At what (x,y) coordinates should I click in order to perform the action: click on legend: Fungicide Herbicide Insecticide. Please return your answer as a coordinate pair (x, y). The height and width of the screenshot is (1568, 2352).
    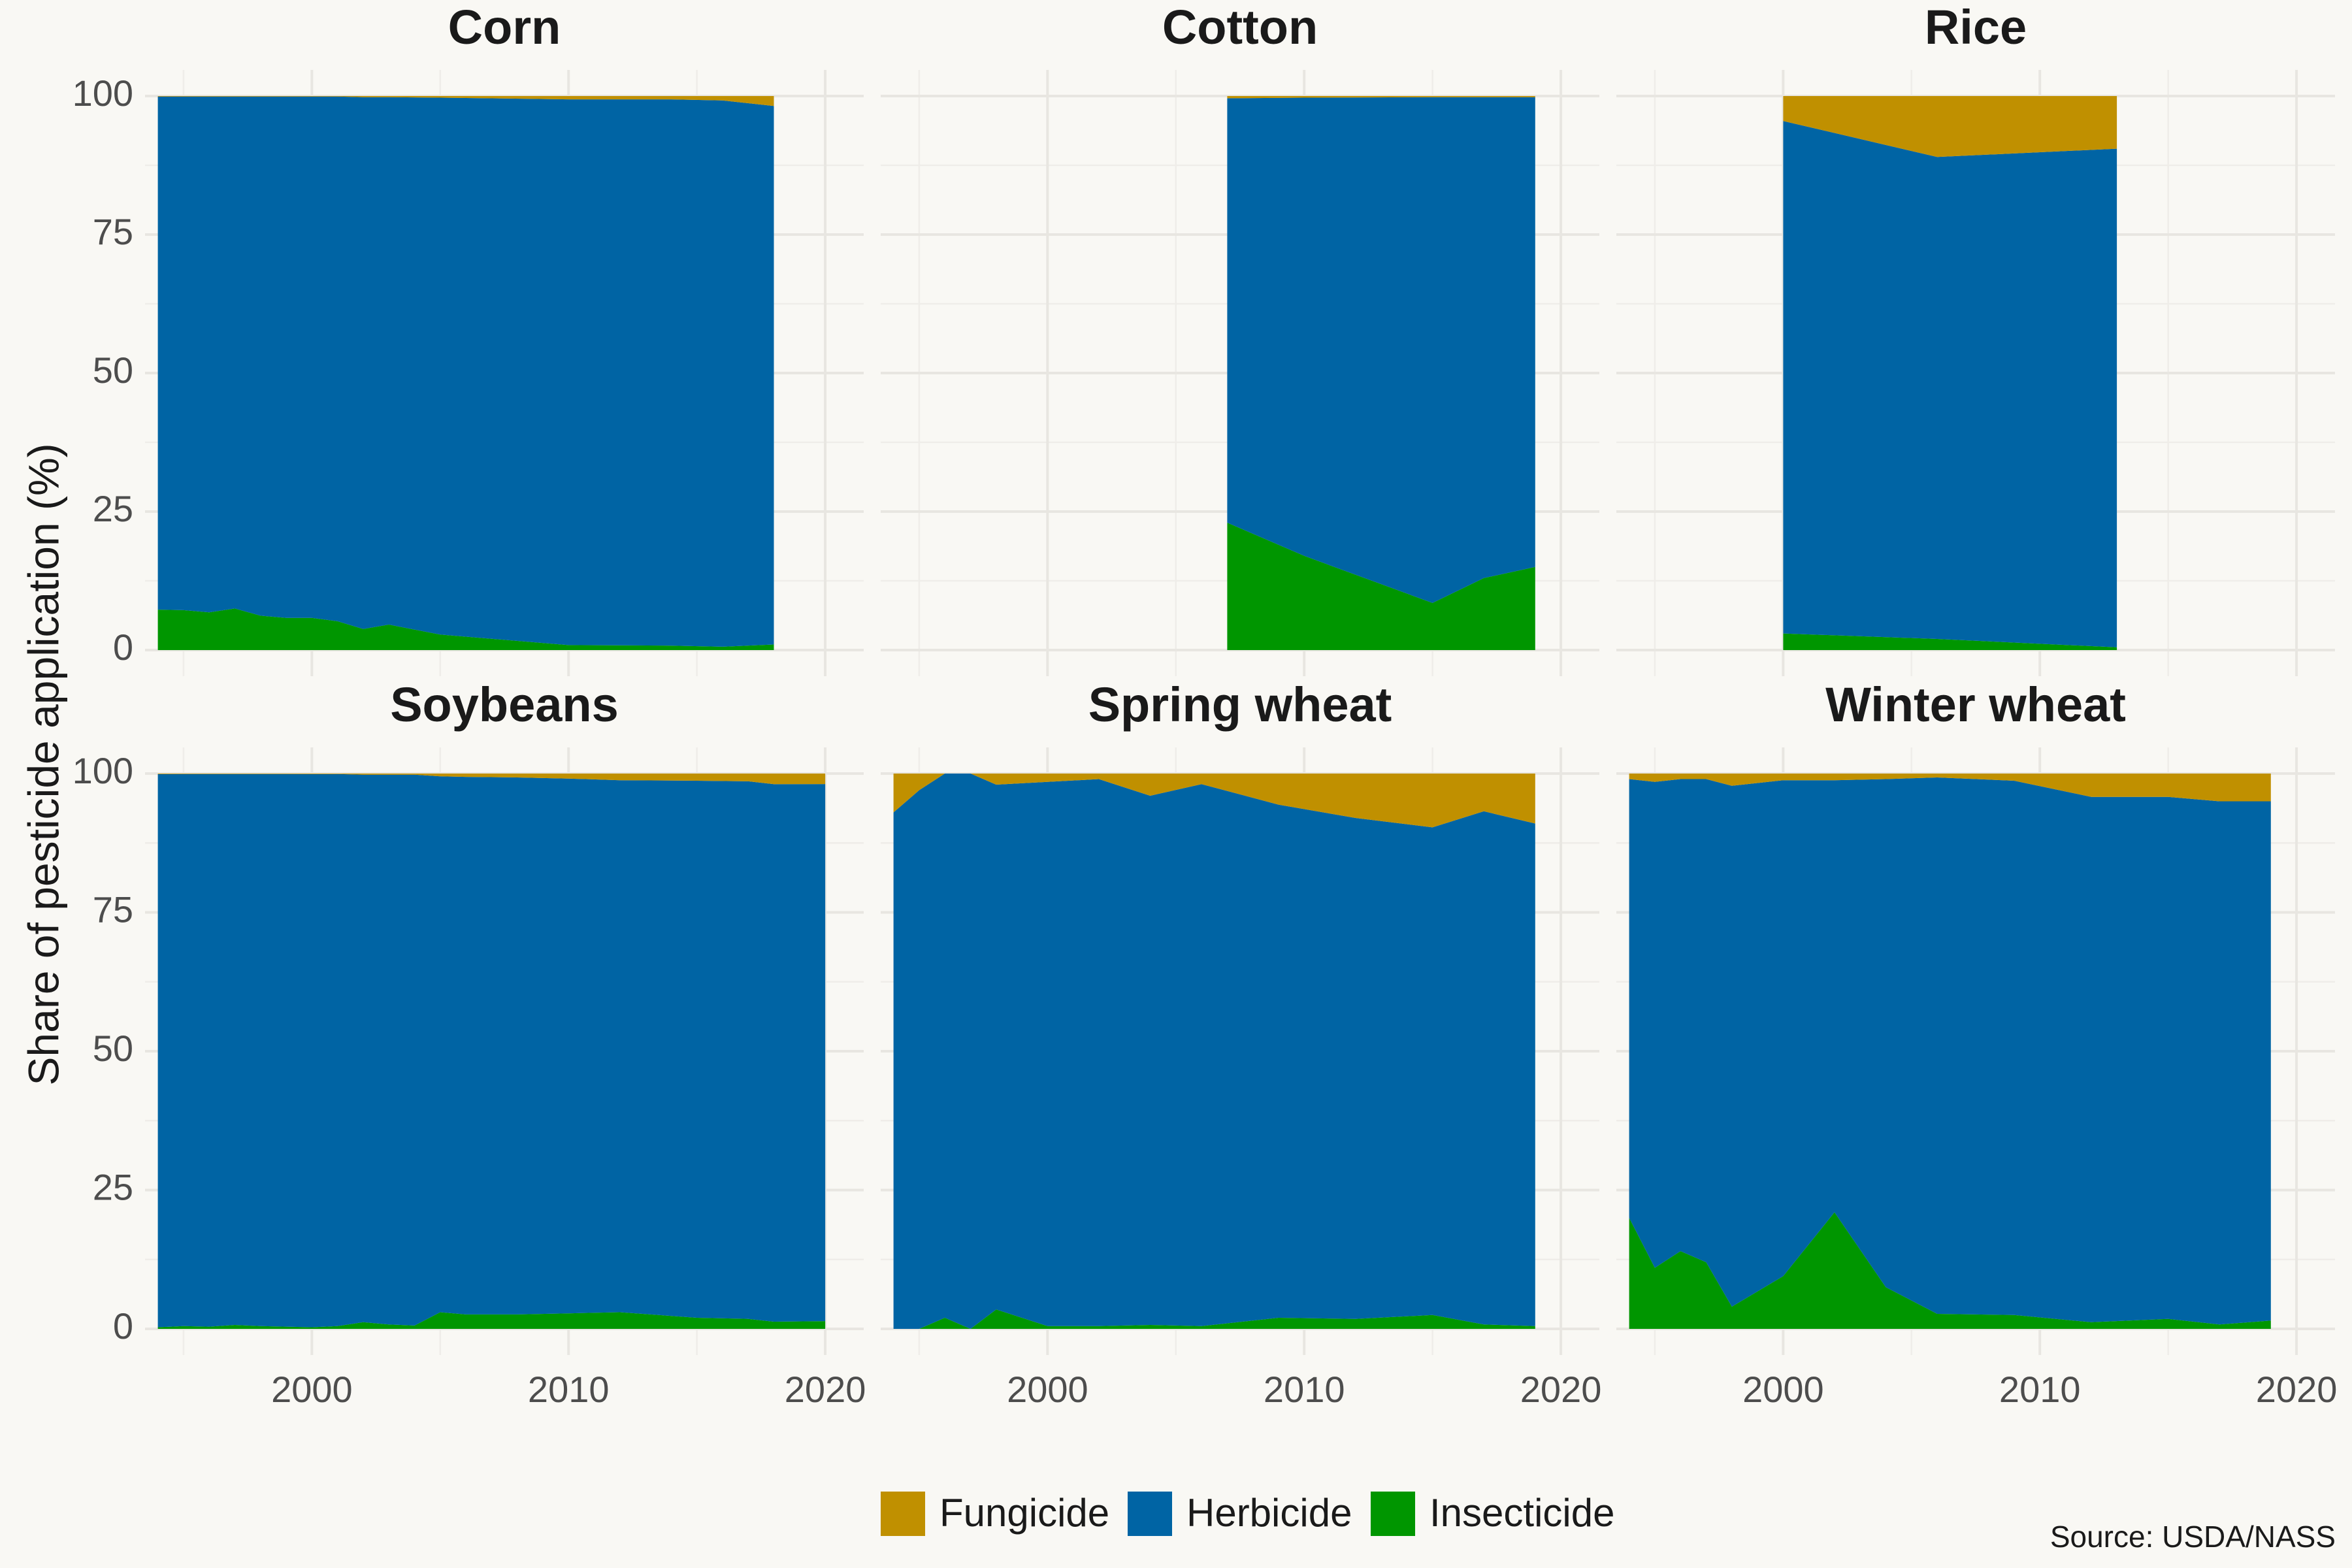
    Looking at the image, I should click on (1247, 1513).